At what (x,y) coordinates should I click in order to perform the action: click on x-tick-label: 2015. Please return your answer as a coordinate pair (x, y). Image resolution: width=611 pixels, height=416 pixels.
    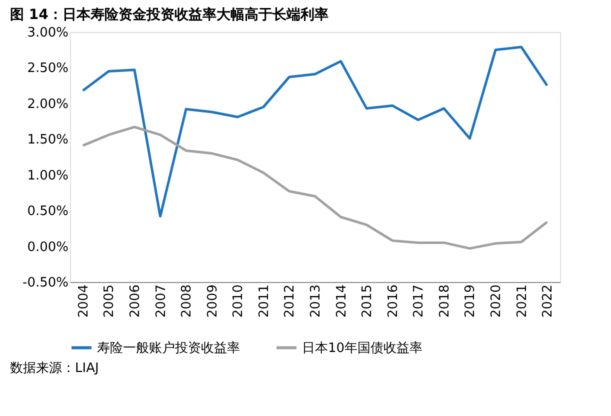
    Looking at the image, I should click on (368, 301).